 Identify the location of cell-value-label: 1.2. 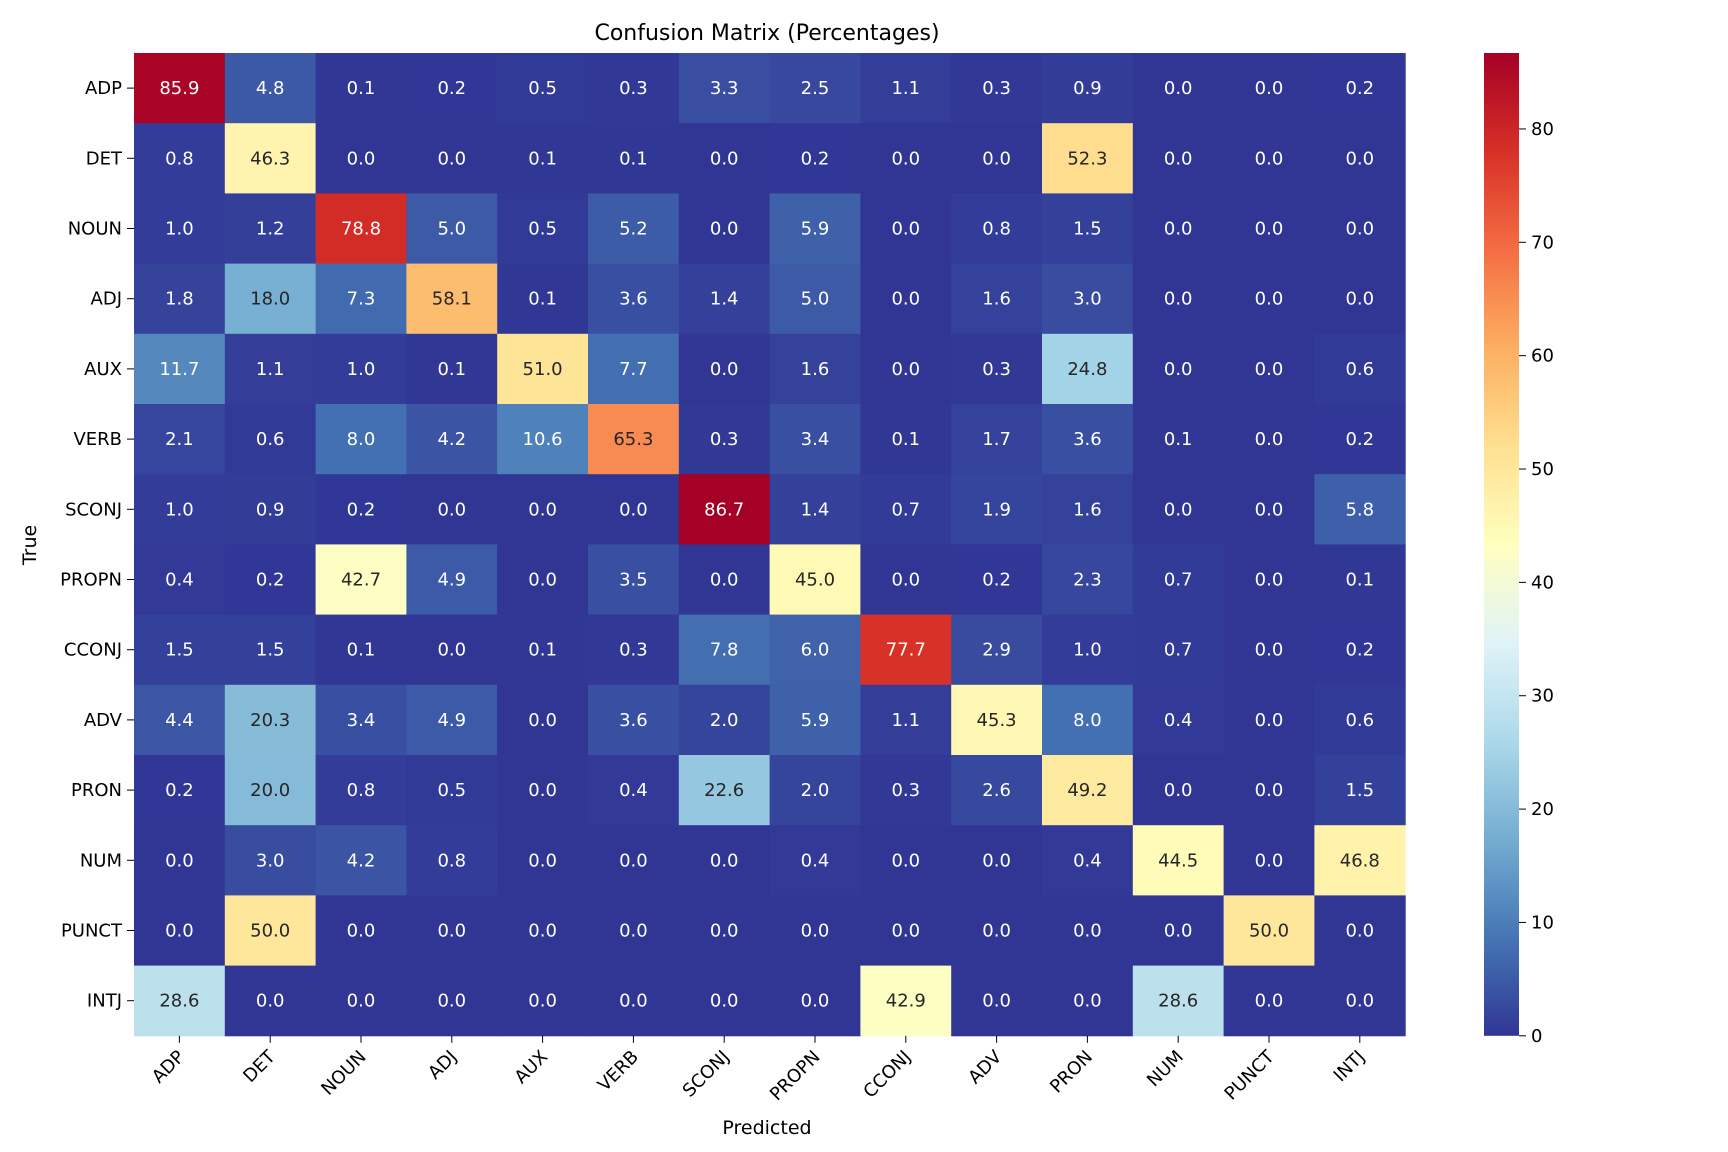
(270, 229).